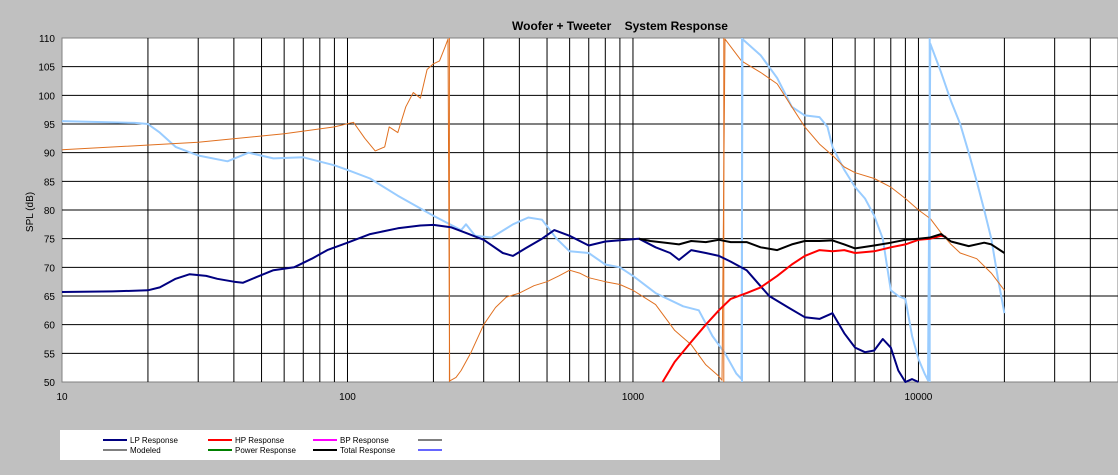 The image size is (1118, 475). I want to click on legend-label: Total Response, so click(368, 450).